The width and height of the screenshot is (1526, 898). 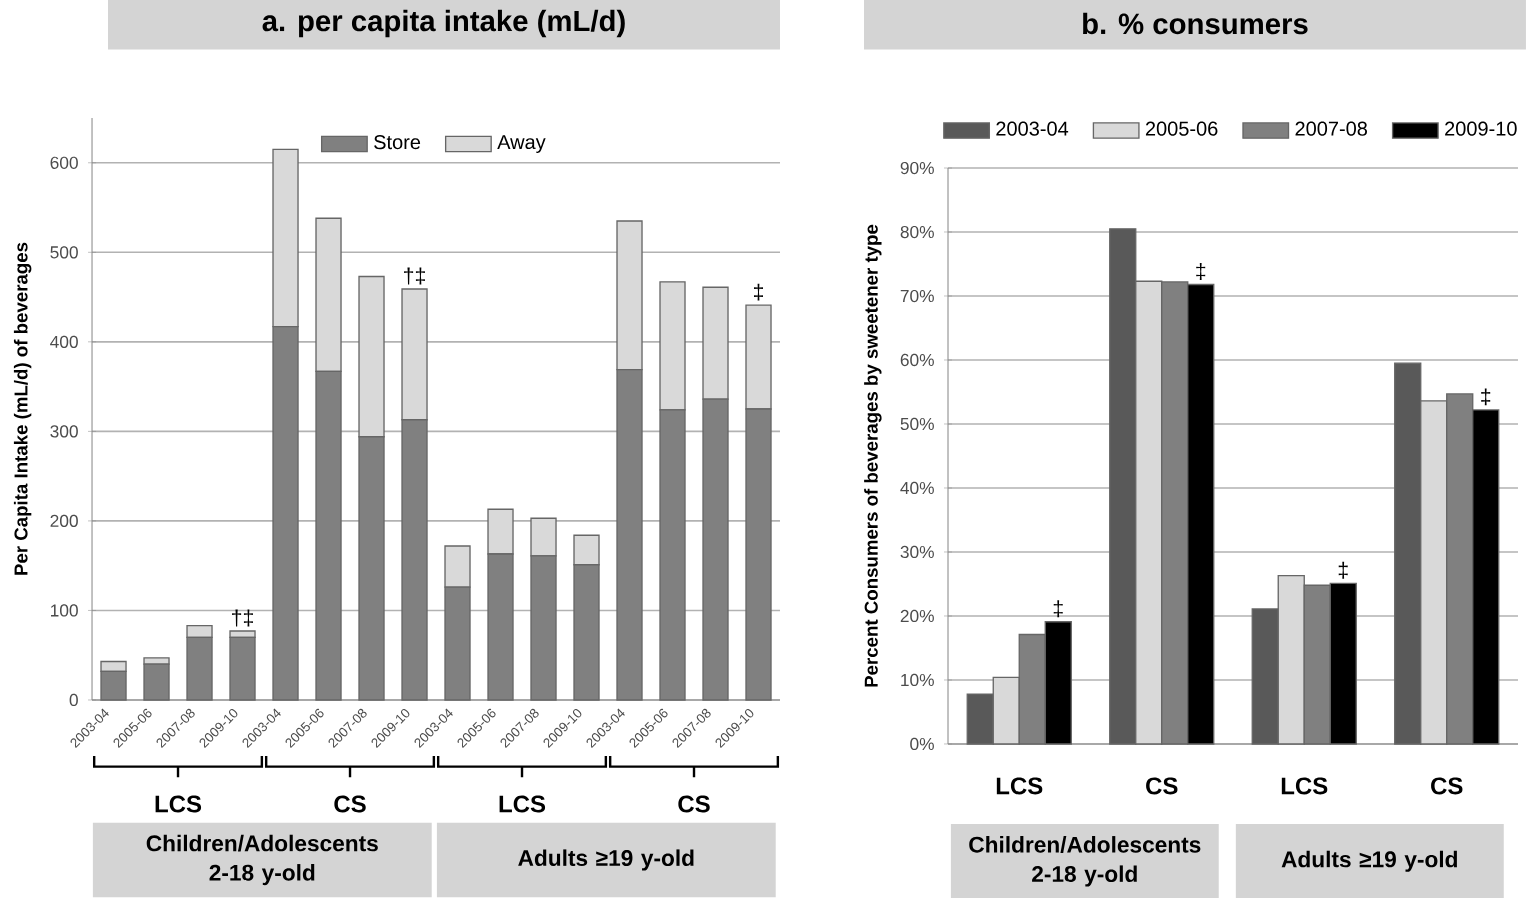 I want to click on y-tick-label: 0, so click(x=73, y=700).